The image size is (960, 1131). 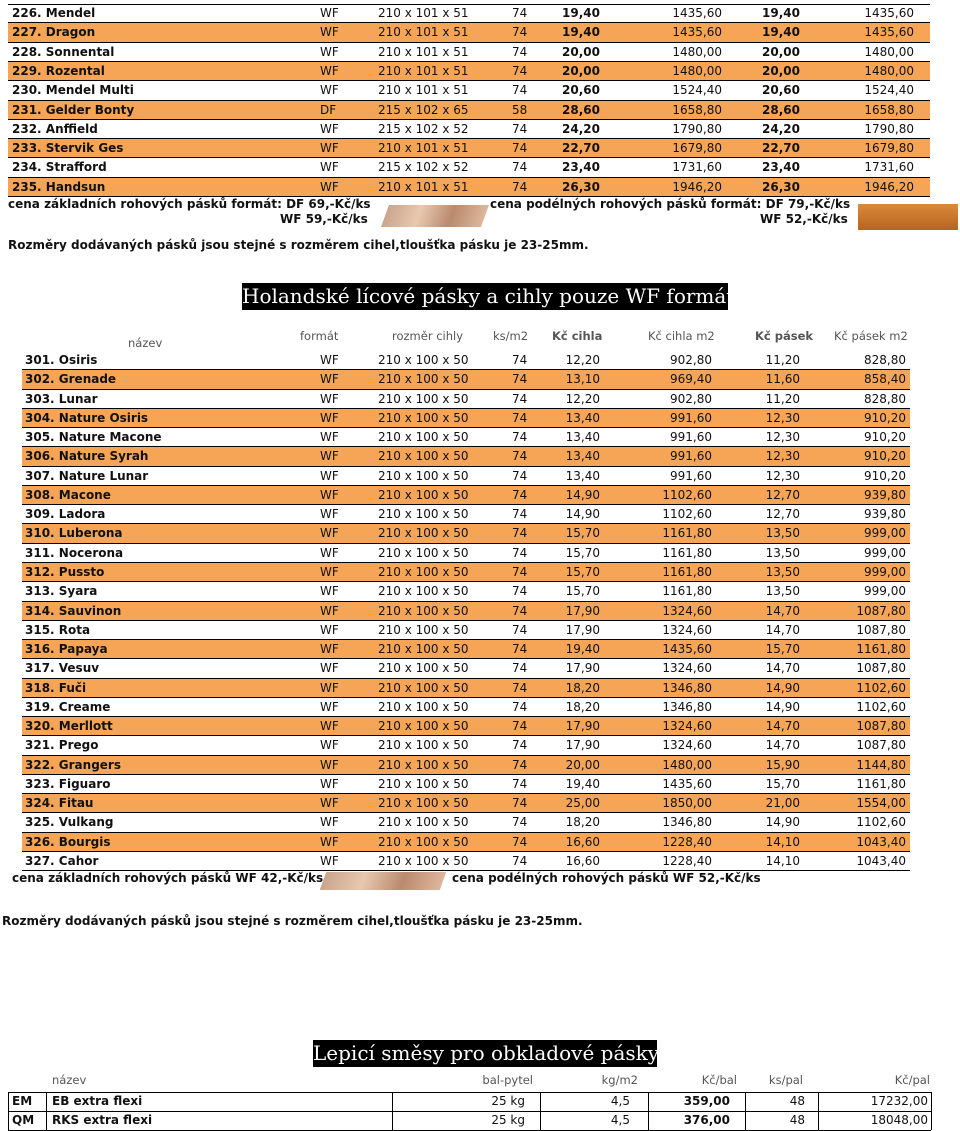 I want to click on note: WF 59,-Kč/ks, so click(x=324, y=219).